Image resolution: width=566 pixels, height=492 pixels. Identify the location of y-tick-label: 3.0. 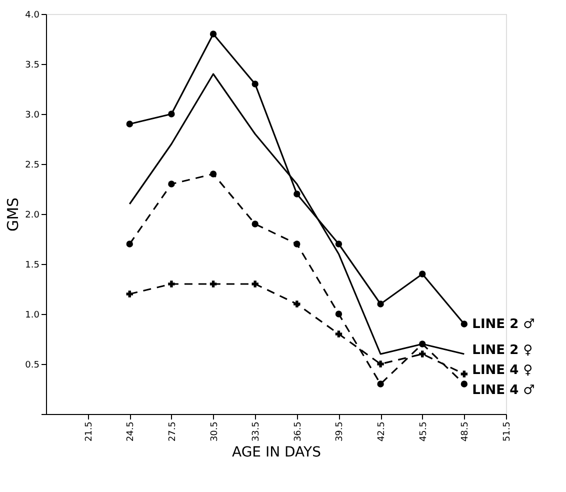
(32, 115).